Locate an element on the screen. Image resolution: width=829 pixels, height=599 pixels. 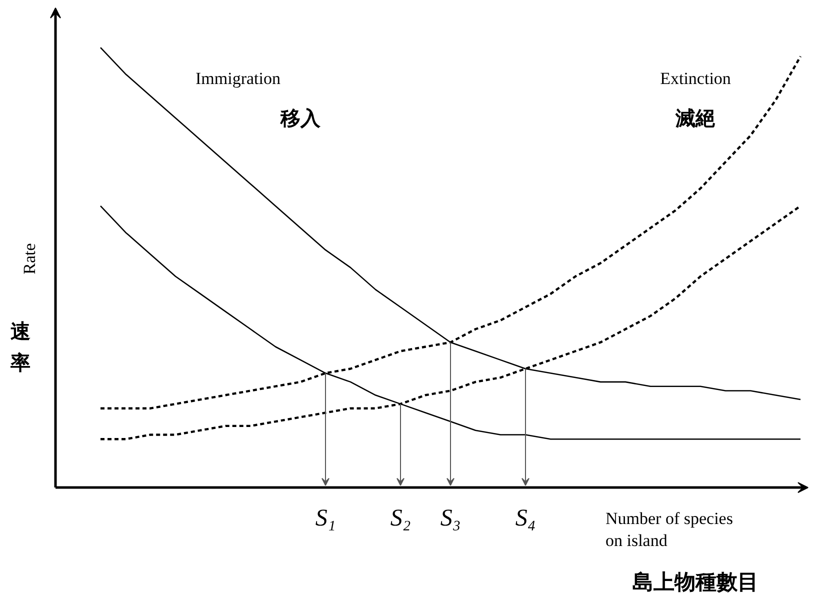
x-tick-label: S₁ is located at coordinates (325, 518).